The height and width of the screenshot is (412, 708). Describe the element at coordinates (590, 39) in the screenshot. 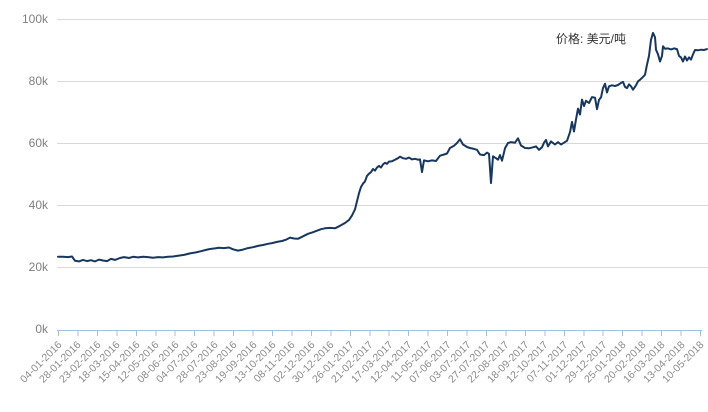

I see `unit-annotation: 价格: 美元/吨` at that location.